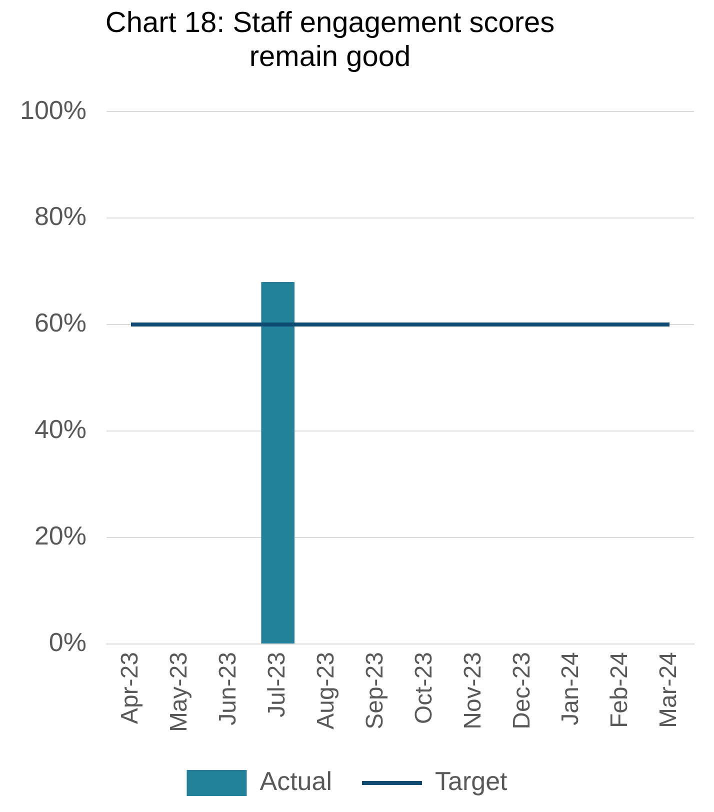 Image resolution: width=714 pixels, height=812 pixels. I want to click on y-tick-label: 60%, so click(60, 323).